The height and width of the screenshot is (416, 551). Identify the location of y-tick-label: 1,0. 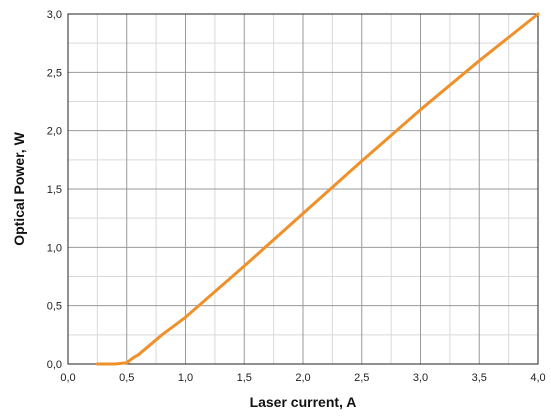
(54, 248).